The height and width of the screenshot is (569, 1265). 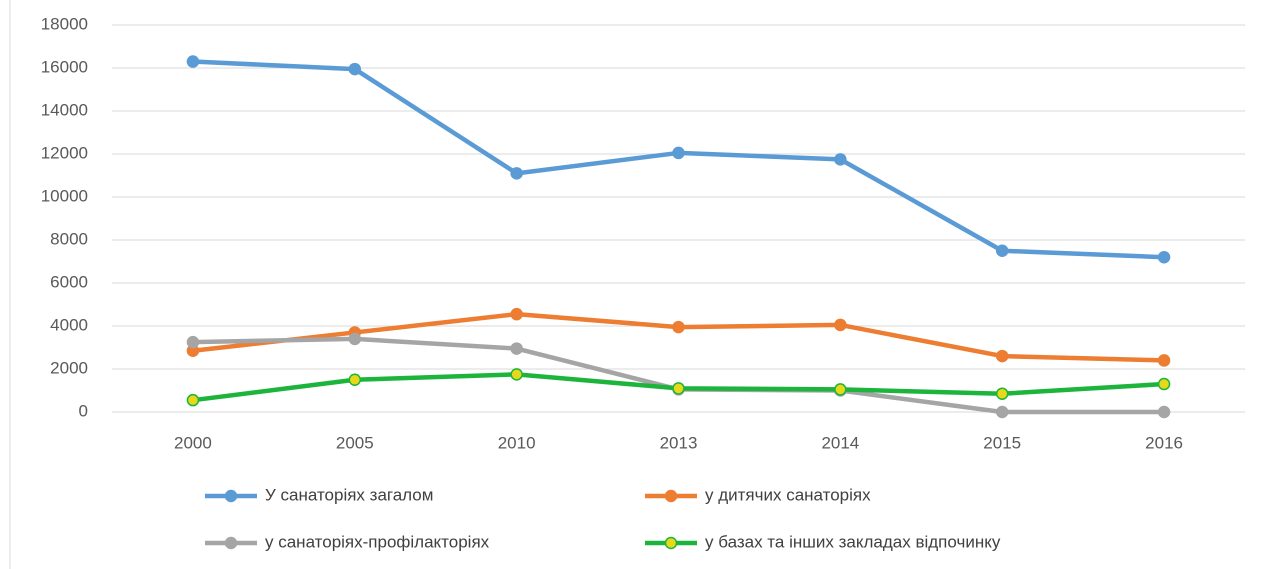 I want to click on y-tick-label: 14000, so click(x=64, y=109).